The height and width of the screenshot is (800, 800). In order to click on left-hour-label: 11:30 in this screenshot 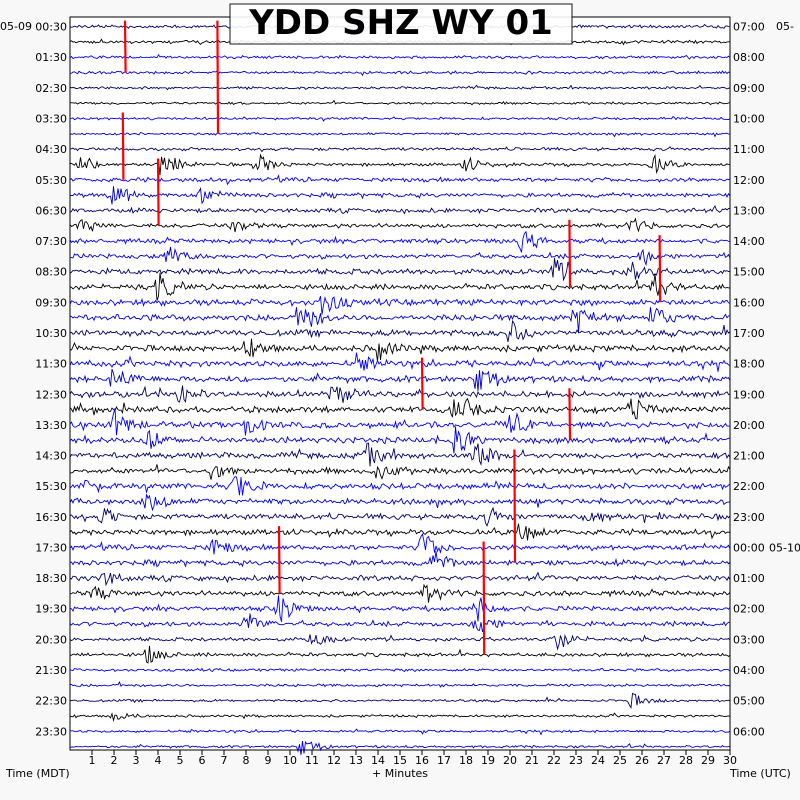, I will do `click(51, 364)`.